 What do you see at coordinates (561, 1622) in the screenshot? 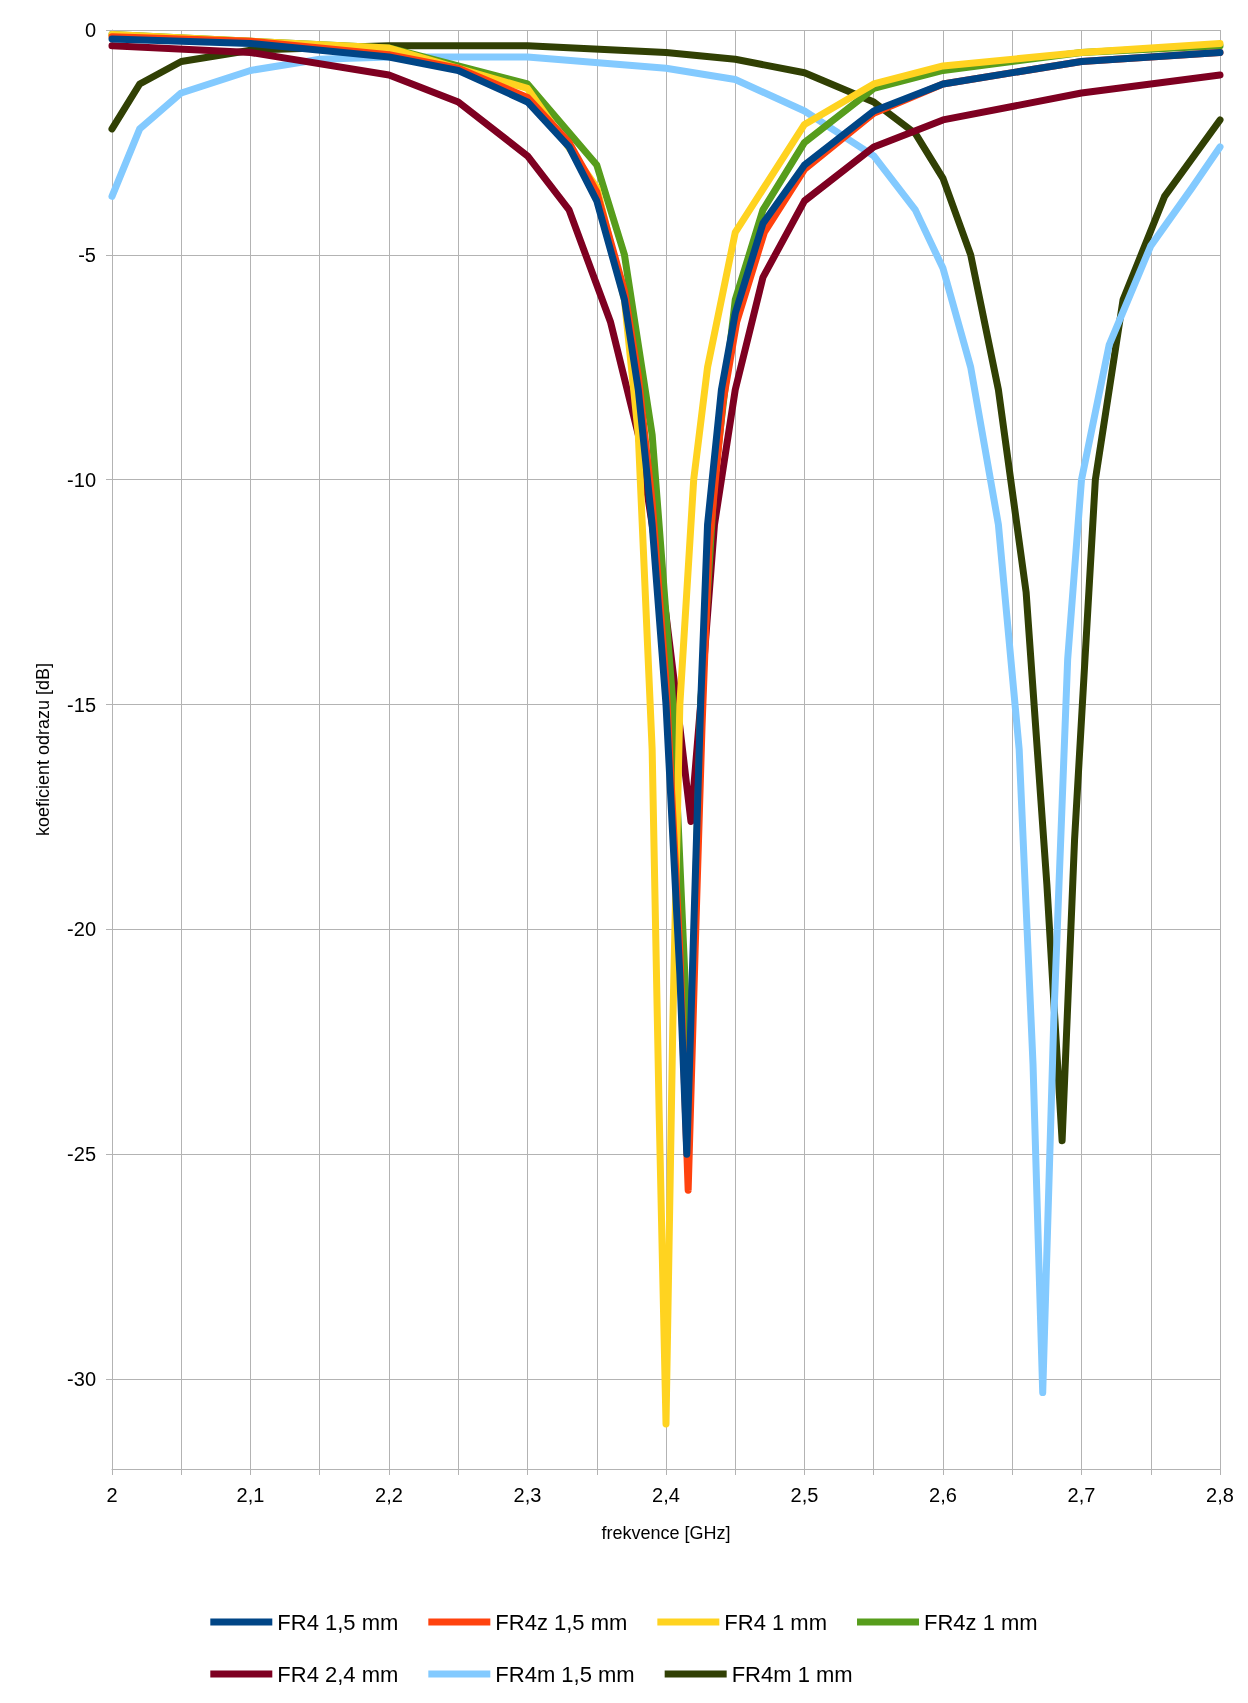
I see `legend-label: FR4z 1,5 mm` at bounding box center [561, 1622].